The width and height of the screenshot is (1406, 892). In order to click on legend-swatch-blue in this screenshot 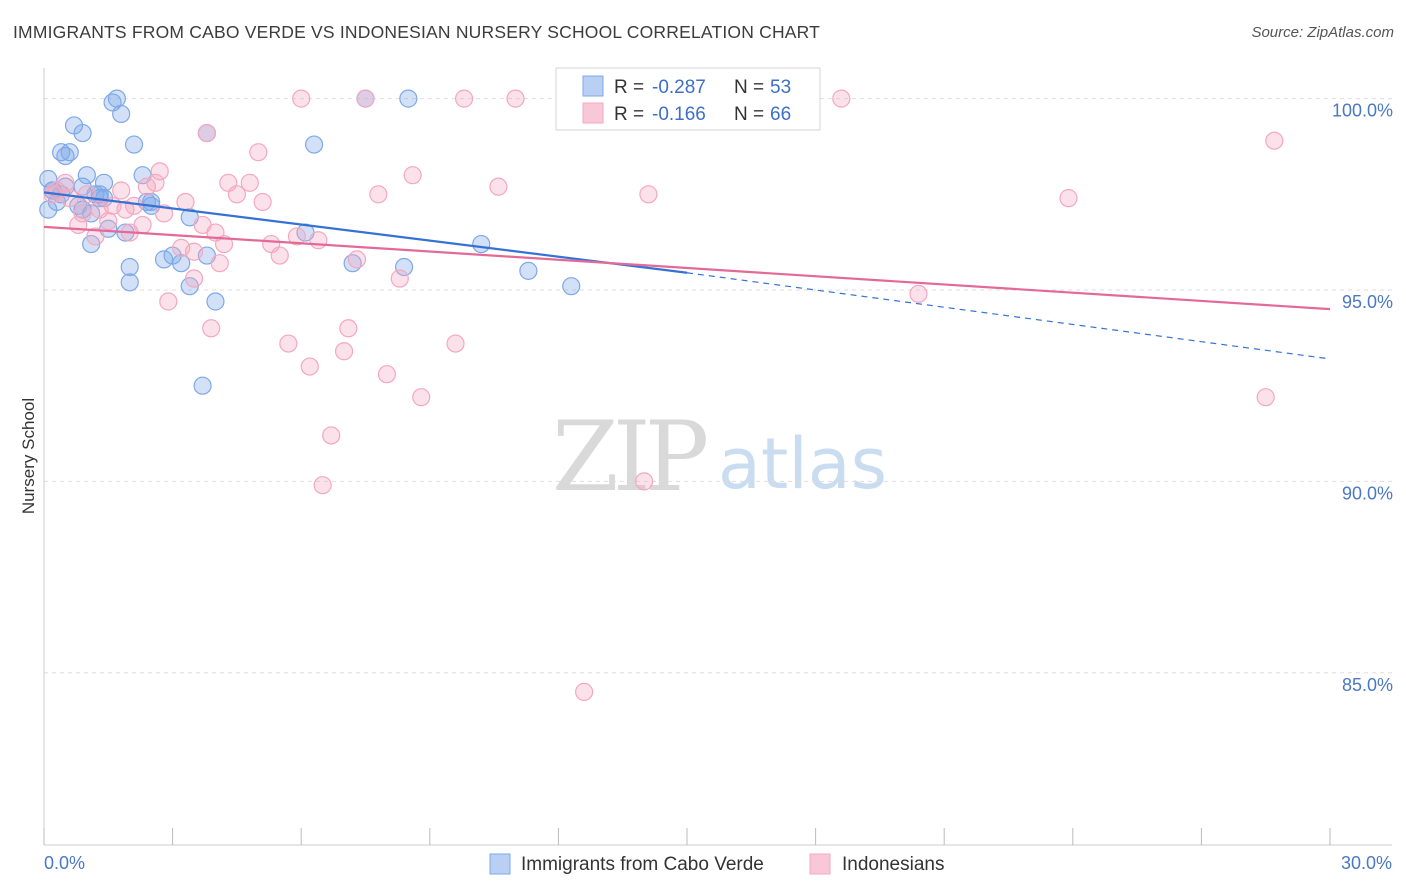, I will do `click(593, 86)`.